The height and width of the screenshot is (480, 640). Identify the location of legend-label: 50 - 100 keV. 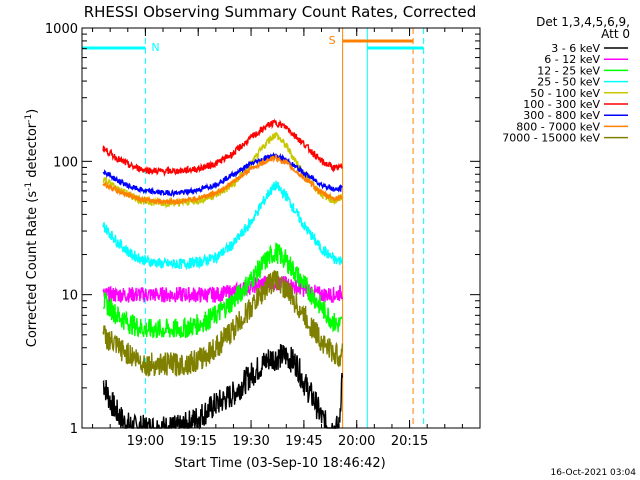
(565, 93).